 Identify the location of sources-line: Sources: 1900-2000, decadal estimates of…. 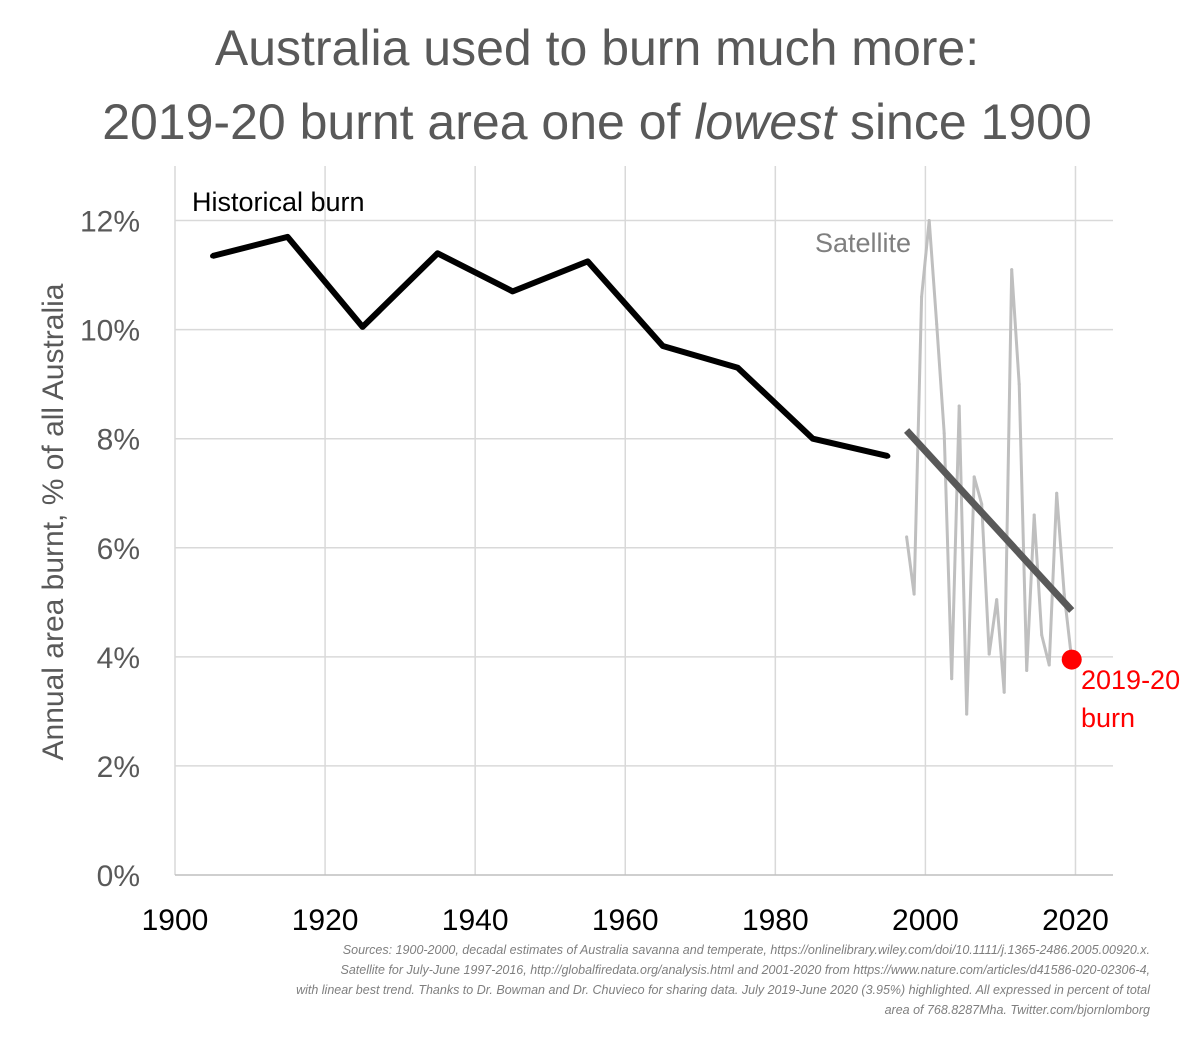
(746, 950).